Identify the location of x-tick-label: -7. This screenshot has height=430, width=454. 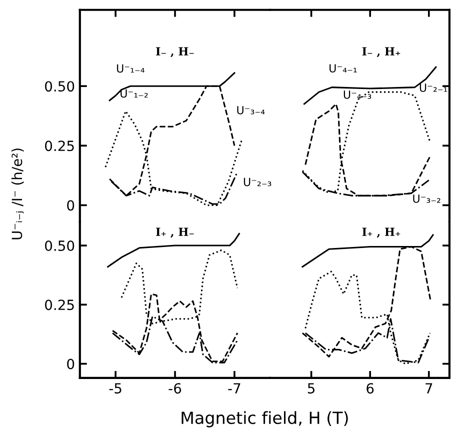
(234, 388).